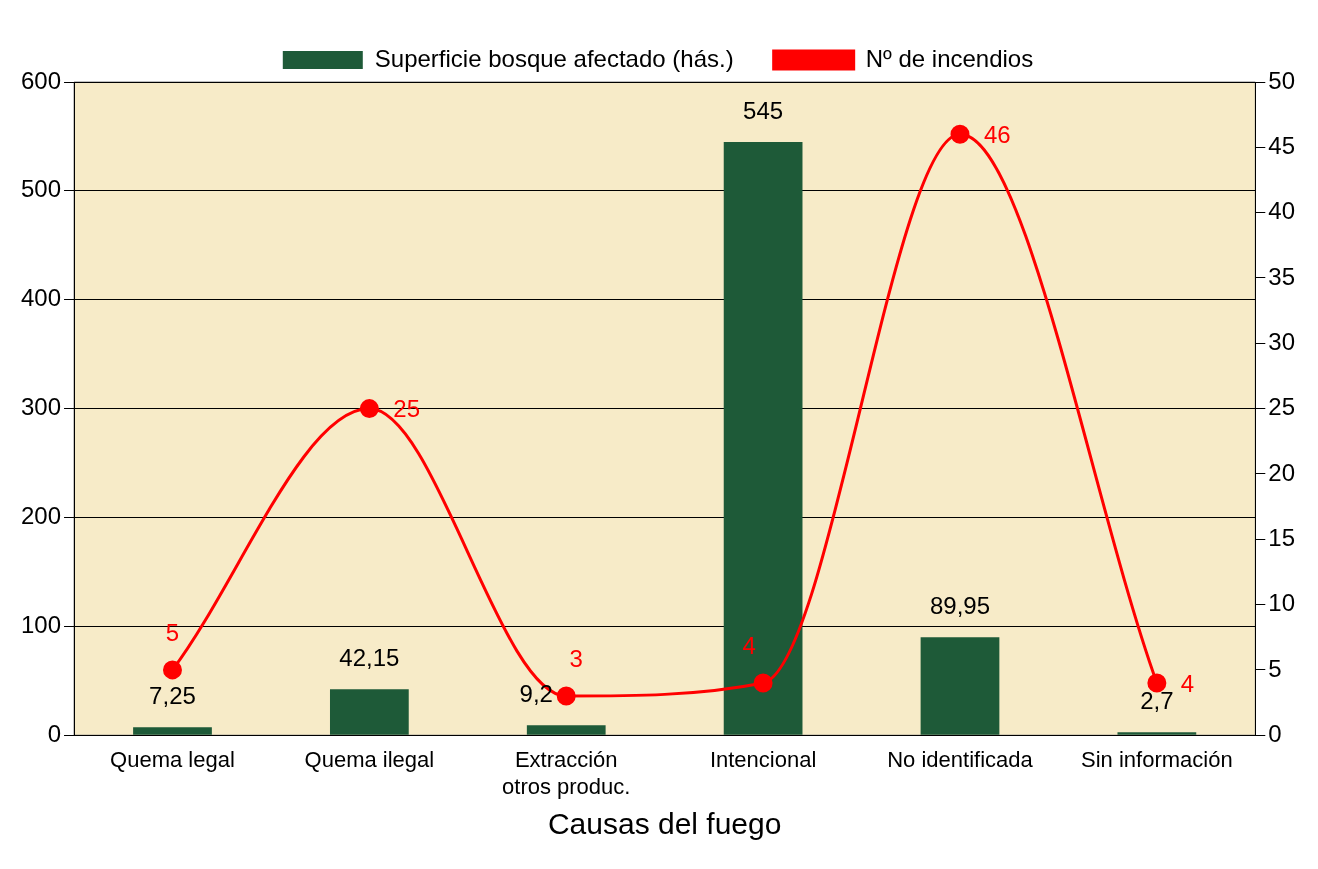 Image resolution: width=1318 pixels, height=869 pixels. What do you see at coordinates (763, 760) in the screenshot?
I see `x-tick-label: Intencional` at bounding box center [763, 760].